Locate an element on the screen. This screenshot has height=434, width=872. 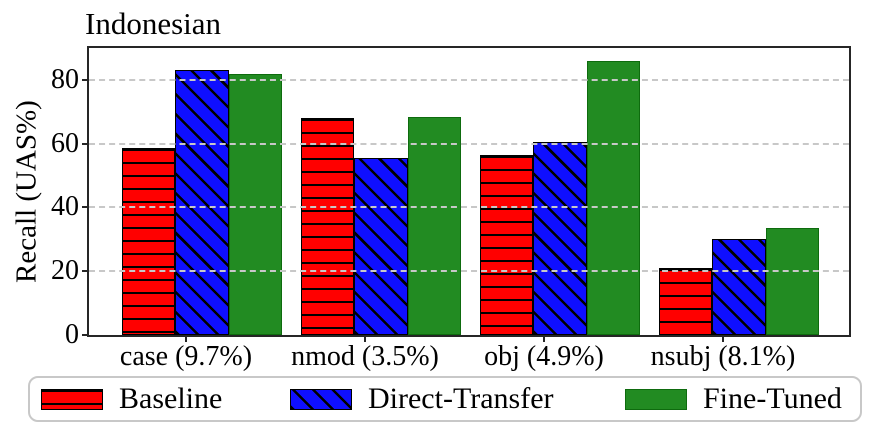
x-tick-label-nsubj-8-1: nsubj (8.1%) is located at coordinates (723, 356).